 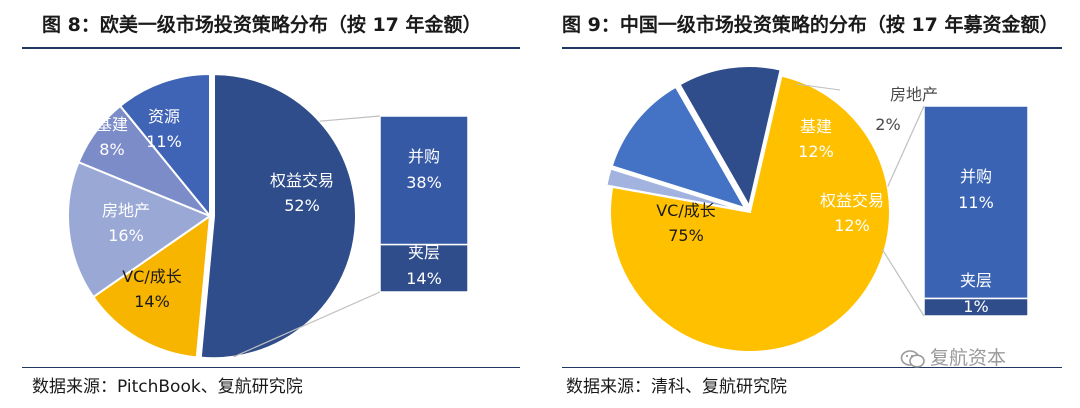 I want to click on breakout-value-label: 38%, so click(x=424, y=182).